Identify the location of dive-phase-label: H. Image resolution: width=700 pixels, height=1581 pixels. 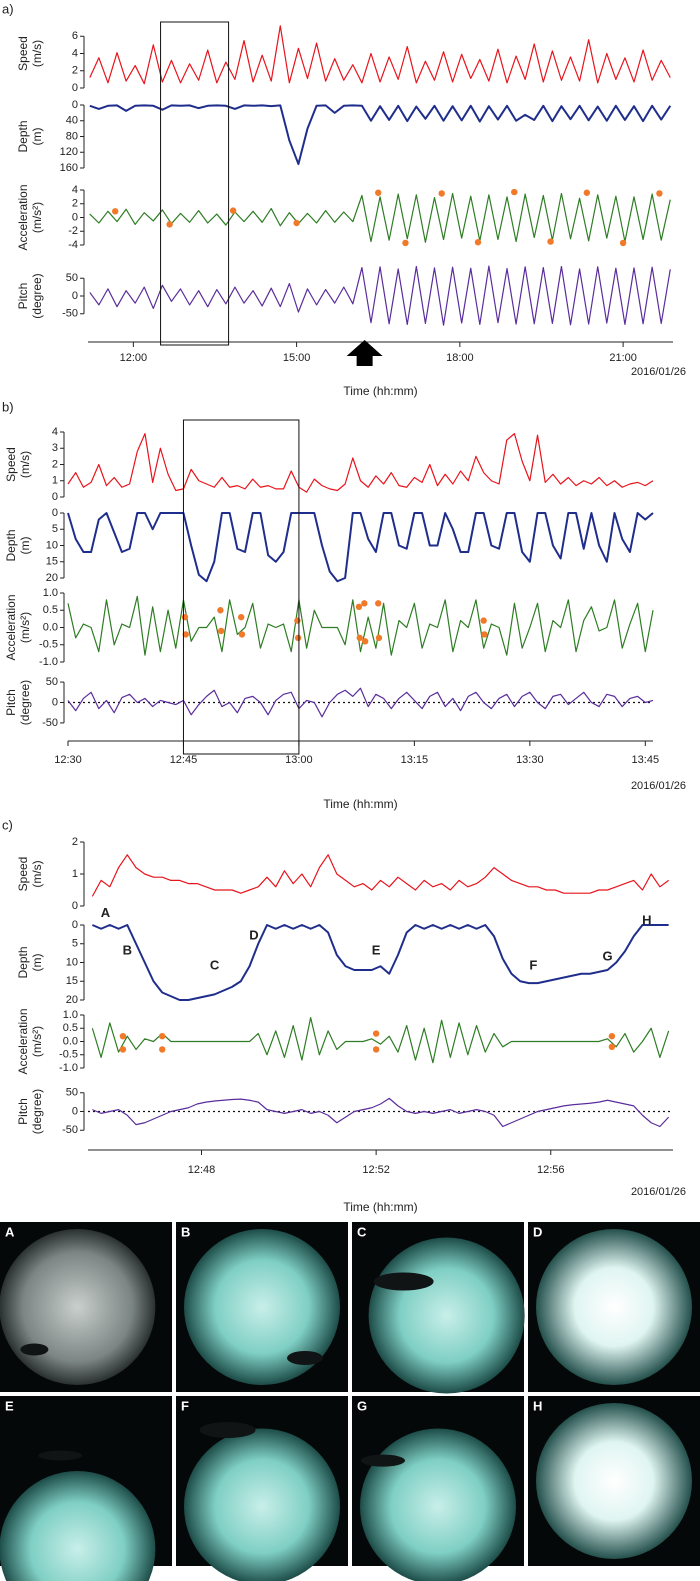
(646, 920).